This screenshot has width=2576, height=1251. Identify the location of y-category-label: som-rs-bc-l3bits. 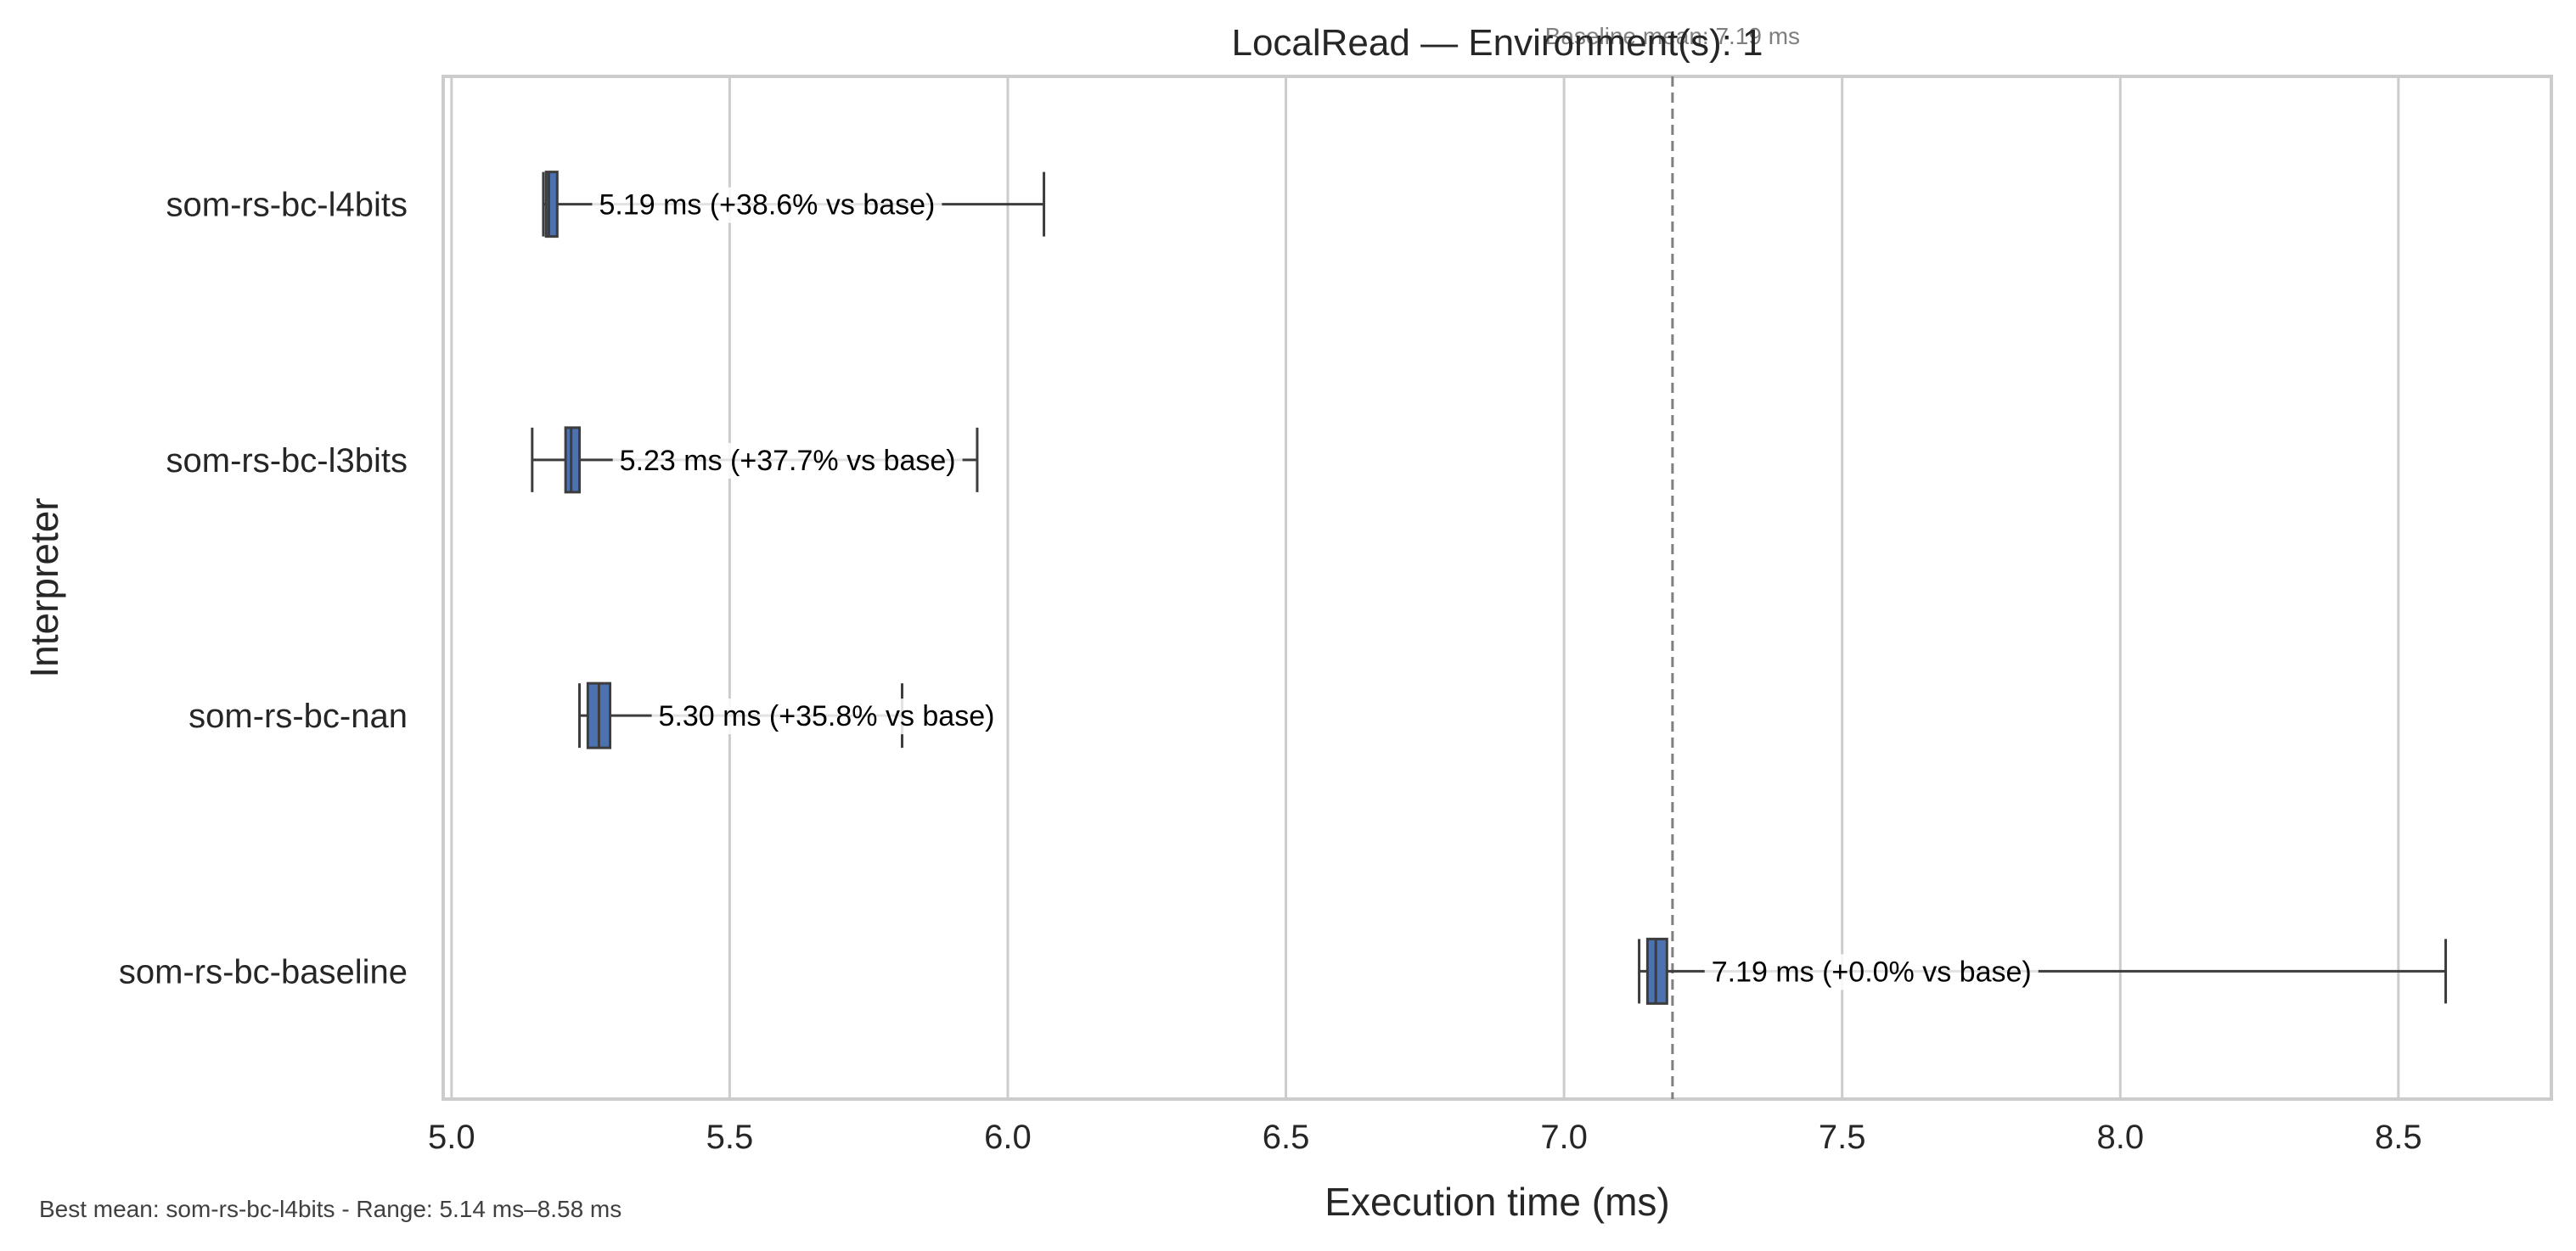
(287, 461).